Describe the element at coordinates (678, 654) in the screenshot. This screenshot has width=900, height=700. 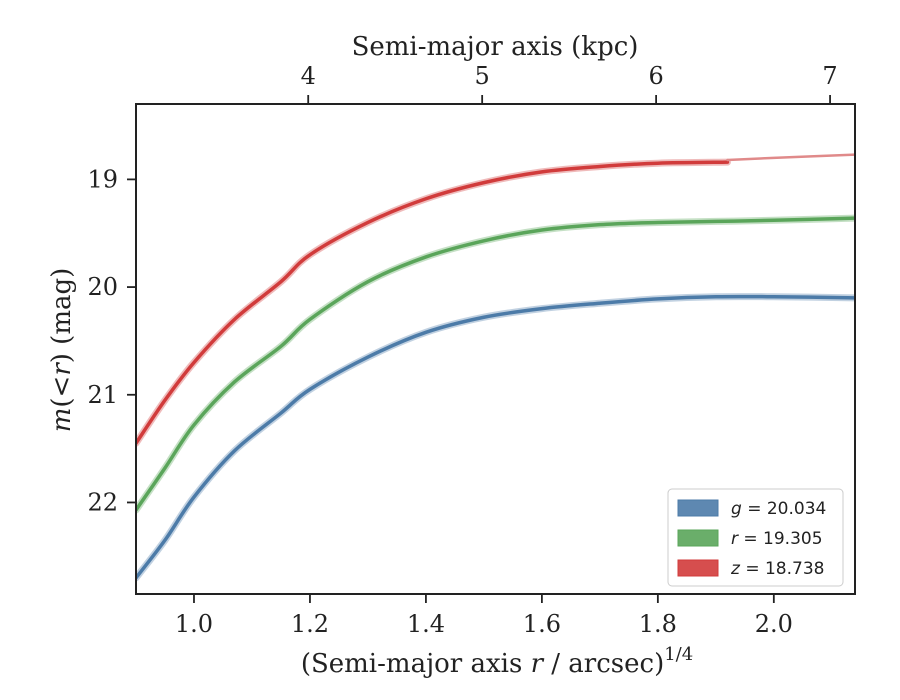
I see `x-axis-title-sup: 1/4` at that location.